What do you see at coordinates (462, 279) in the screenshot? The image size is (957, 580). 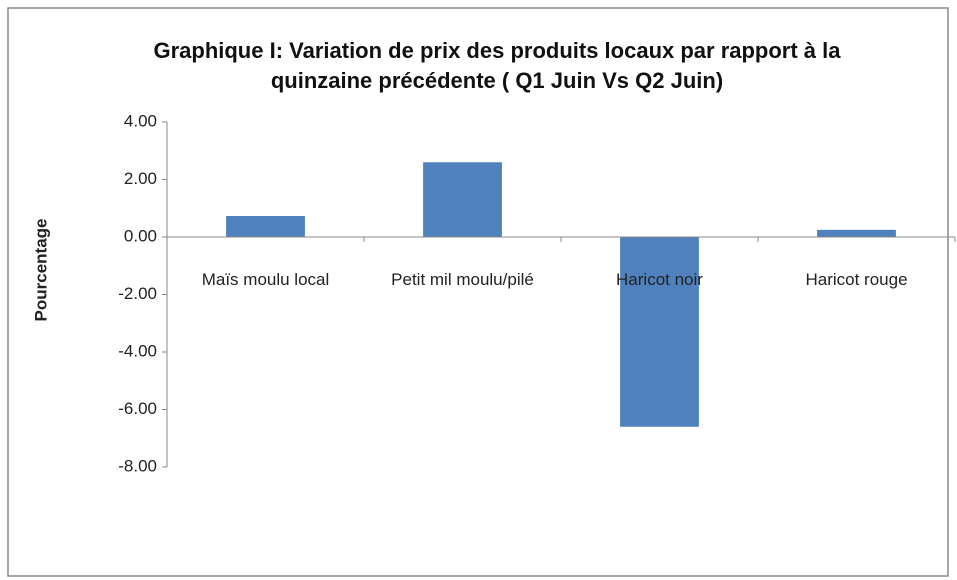 I see `x-tick-label: Petit mil moulu/pilé` at bounding box center [462, 279].